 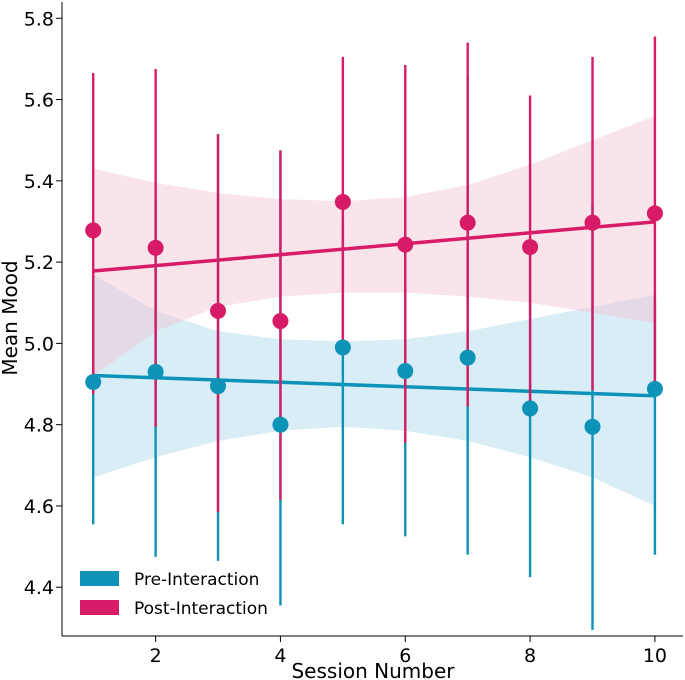 What do you see at coordinates (156, 656) in the screenshot?
I see `x-tick-label: 2` at bounding box center [156, 656].